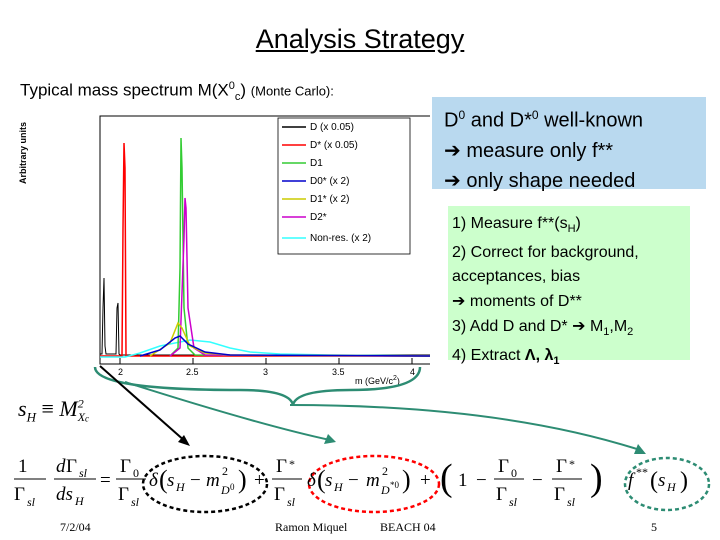 The image size is (720, 540). I want to click on plot-y-label: Arbitrary units, so click(23, 153).